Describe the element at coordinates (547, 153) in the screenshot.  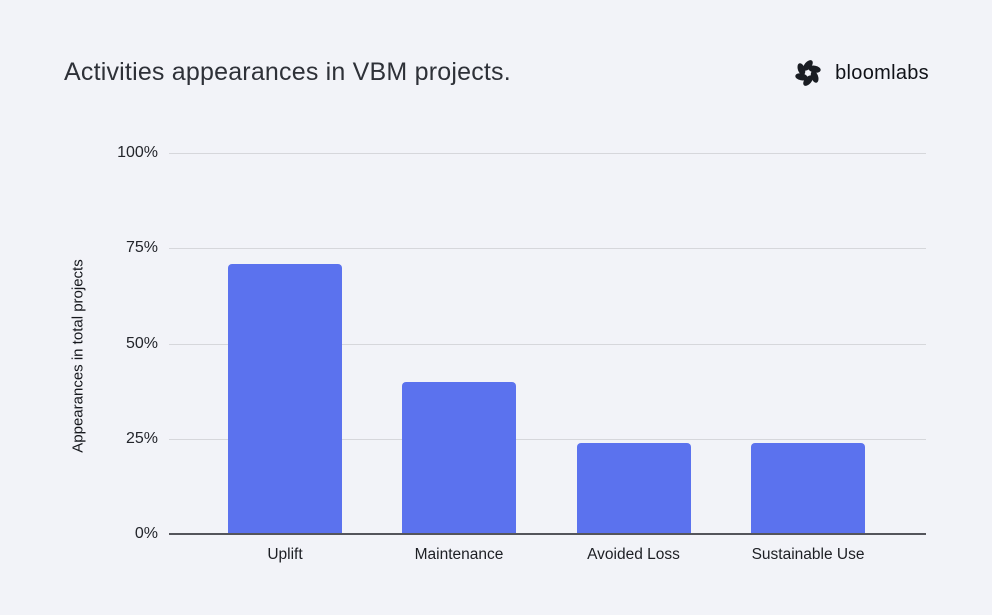
I see `gridline-100%` at that location.